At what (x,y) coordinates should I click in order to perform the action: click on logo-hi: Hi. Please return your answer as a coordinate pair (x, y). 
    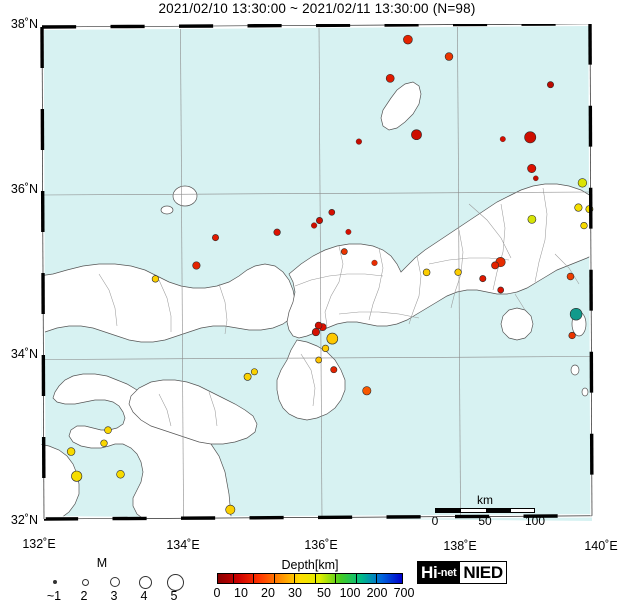
    Looking at the image, I should click on (429, 572).